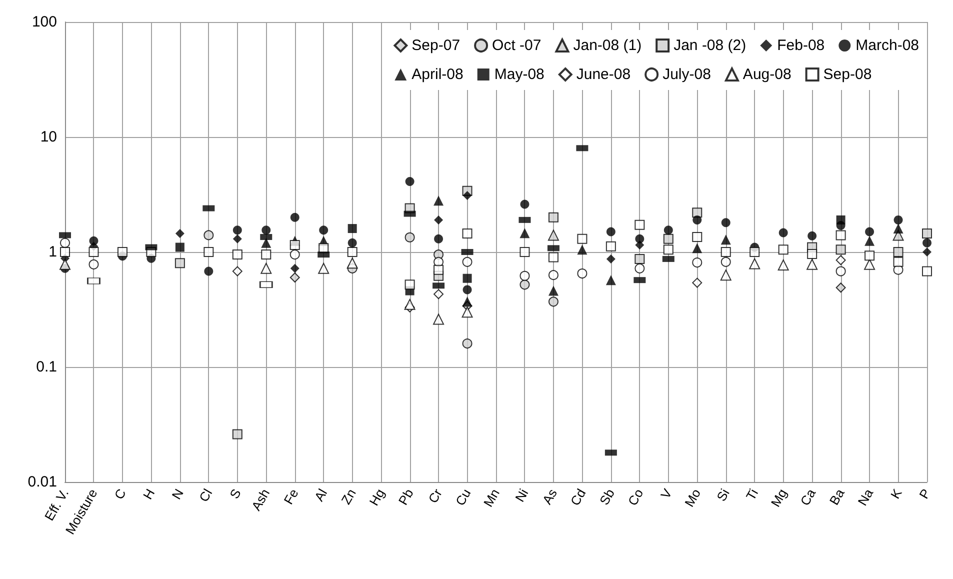  What do you see at coordinates (52, 252) in the screenshot?
I see `y-tick-label: 1` at bounding box center [52, 252].